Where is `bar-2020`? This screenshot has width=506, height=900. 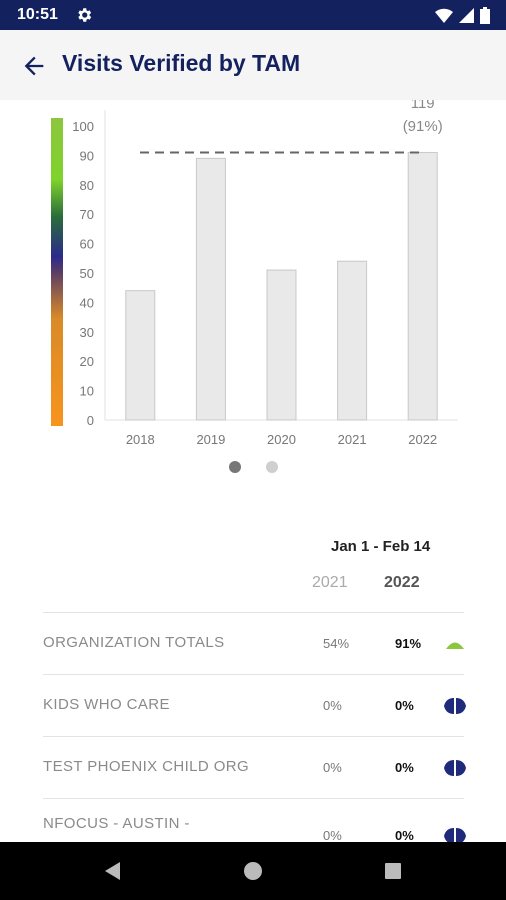
bar-2020 is located at coordinates (281, 345).